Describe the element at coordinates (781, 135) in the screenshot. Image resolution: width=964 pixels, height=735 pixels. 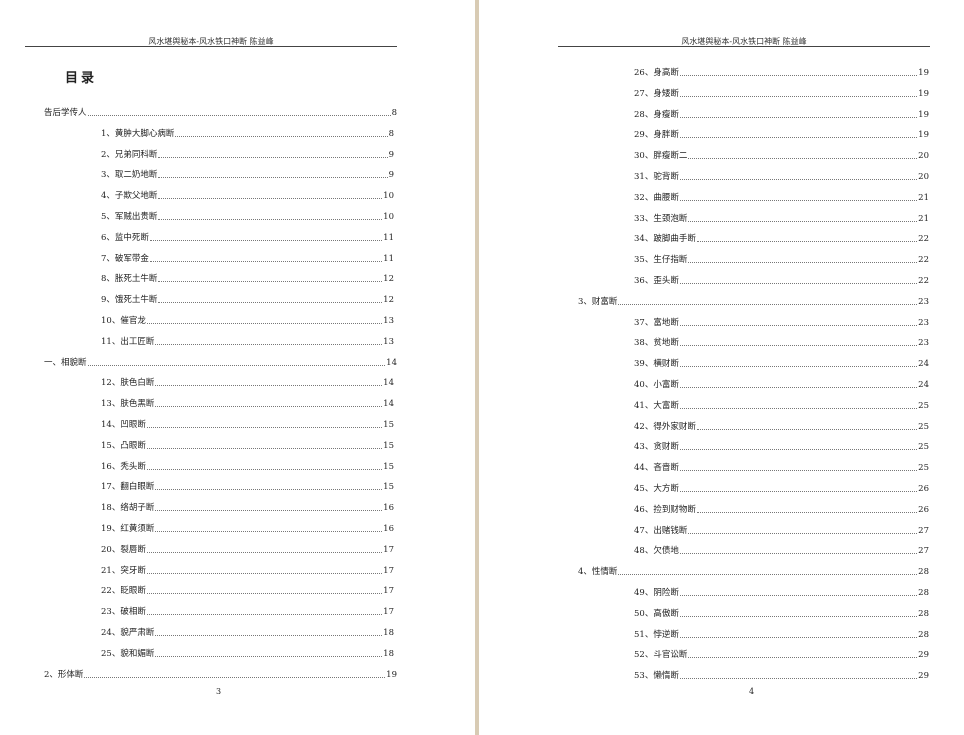
I see `toc-entry: 29、身胖断 19` at that location.